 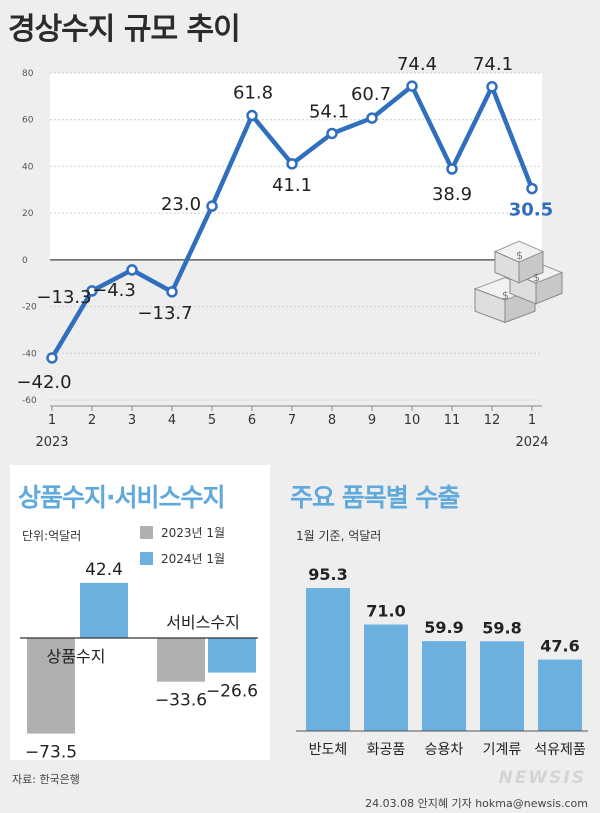 I want to click on data-label: −13.7, so click(x=164, y=313).